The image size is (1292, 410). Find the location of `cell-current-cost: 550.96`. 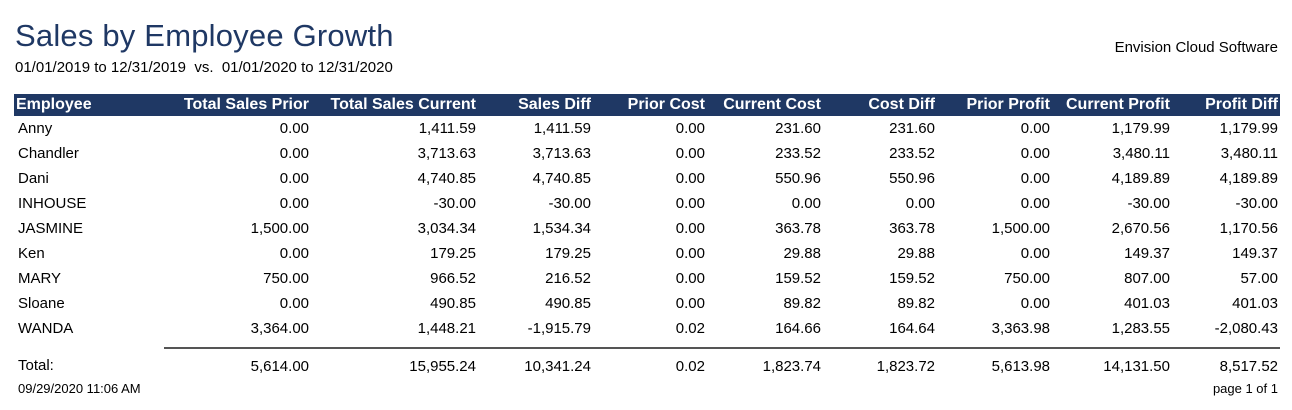

cell-current-cost: 550.96 is located at coordinates (798, 178).